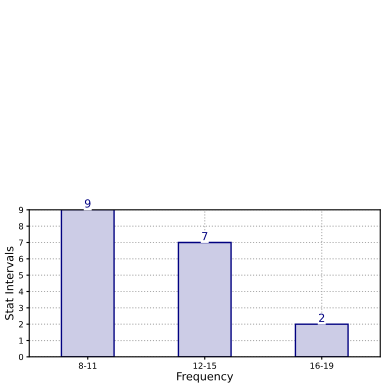 The width and height of the screenshot is (390, 390). Describe the element at coordinates (205, 236) in the screenshot. I see `data-label: 7` at that location.